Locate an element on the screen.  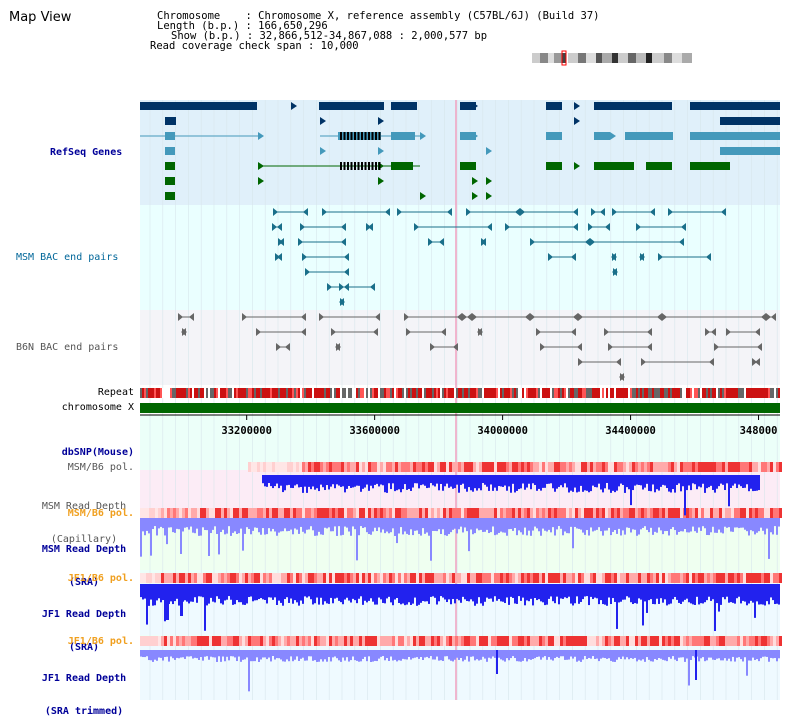
track-label-b6n-bac: B6N BAC end pairs is located at coordinates (67, 347).